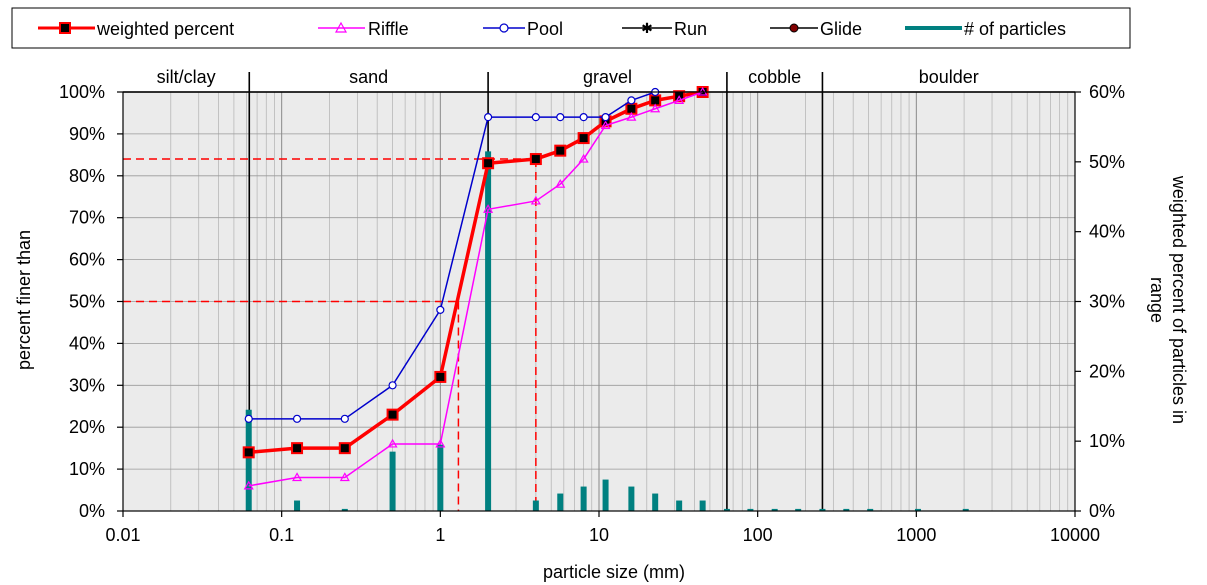 The height and width of the screenshot is (585, 1207). I want to click on size-class-labels: silt/clay sand gravel cobble boulder, so click(568, 77).